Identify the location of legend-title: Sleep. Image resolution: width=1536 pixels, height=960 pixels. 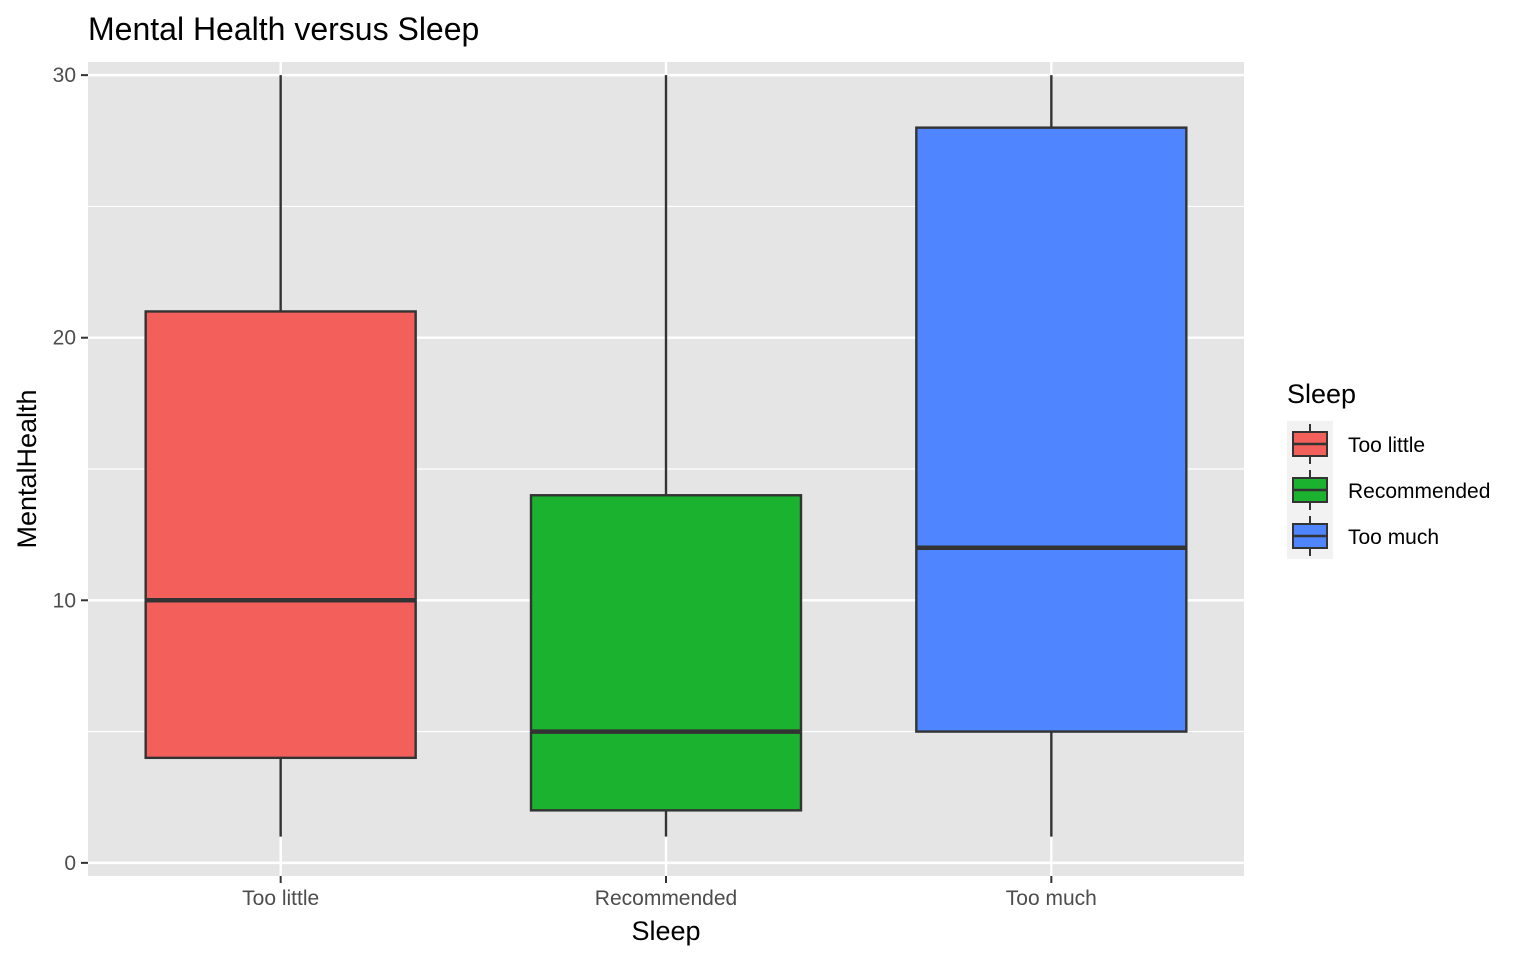
(1321, 394).